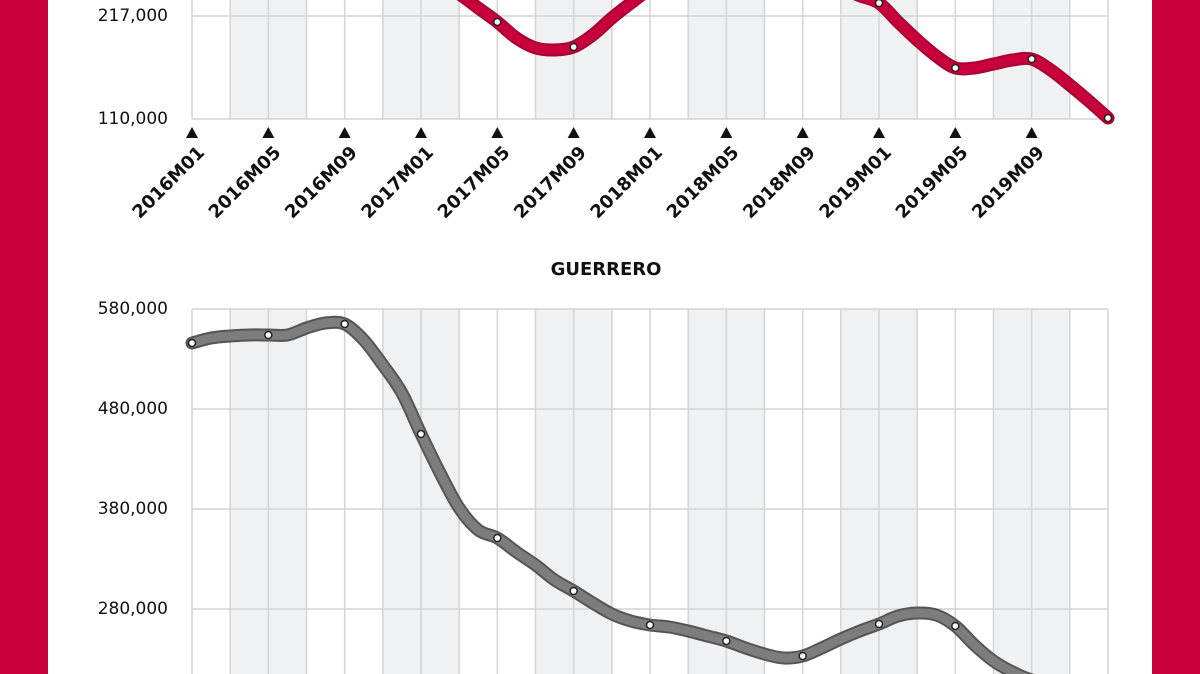 This screenshot has width=1200, height=674. Describe the element at coordinates (1008, 182) in the screenshot. I see `x-tick-label: 2019M09` at that location.